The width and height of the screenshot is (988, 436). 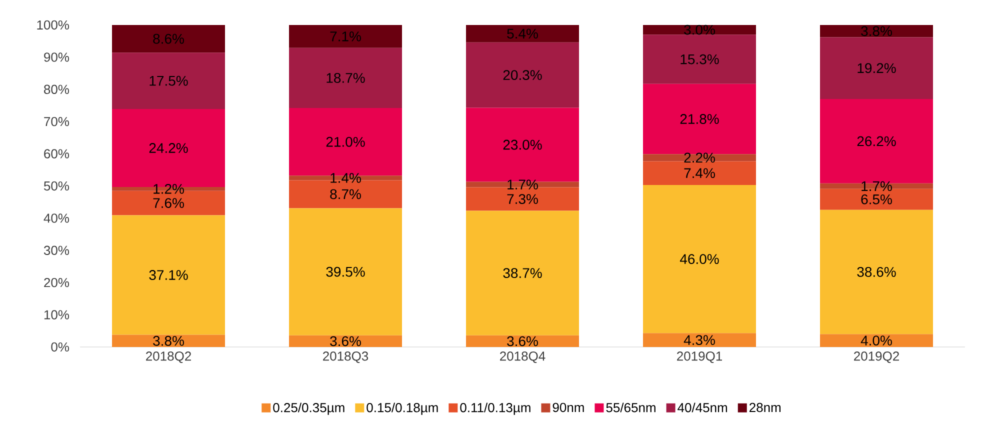 I want to click on data-label: 7.1%, so click(x=345, y=37).